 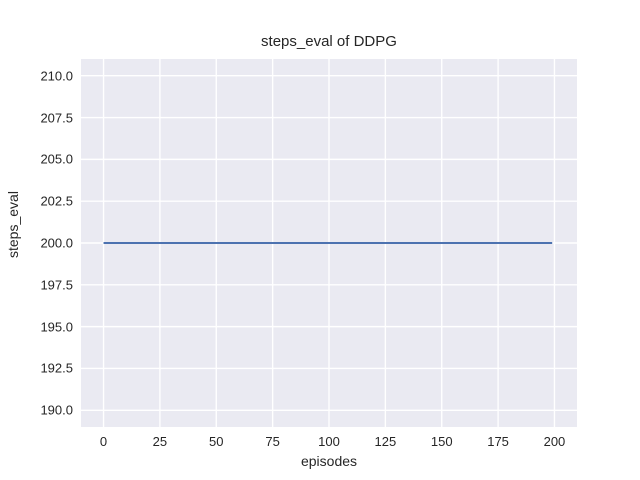 I want to click on y-tick-label: 190.0, so click(x=56, y=410).